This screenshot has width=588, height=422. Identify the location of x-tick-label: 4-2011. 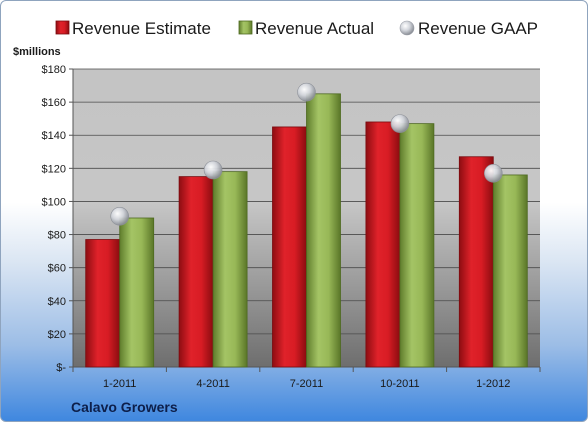
(212, 384).